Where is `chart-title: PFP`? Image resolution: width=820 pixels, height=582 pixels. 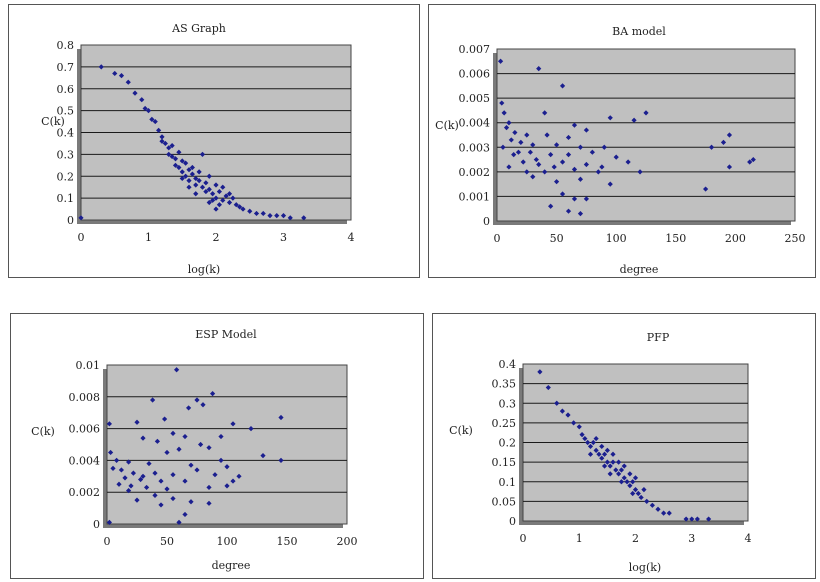 chart-title: PFP is located at coordinates (658, 337).